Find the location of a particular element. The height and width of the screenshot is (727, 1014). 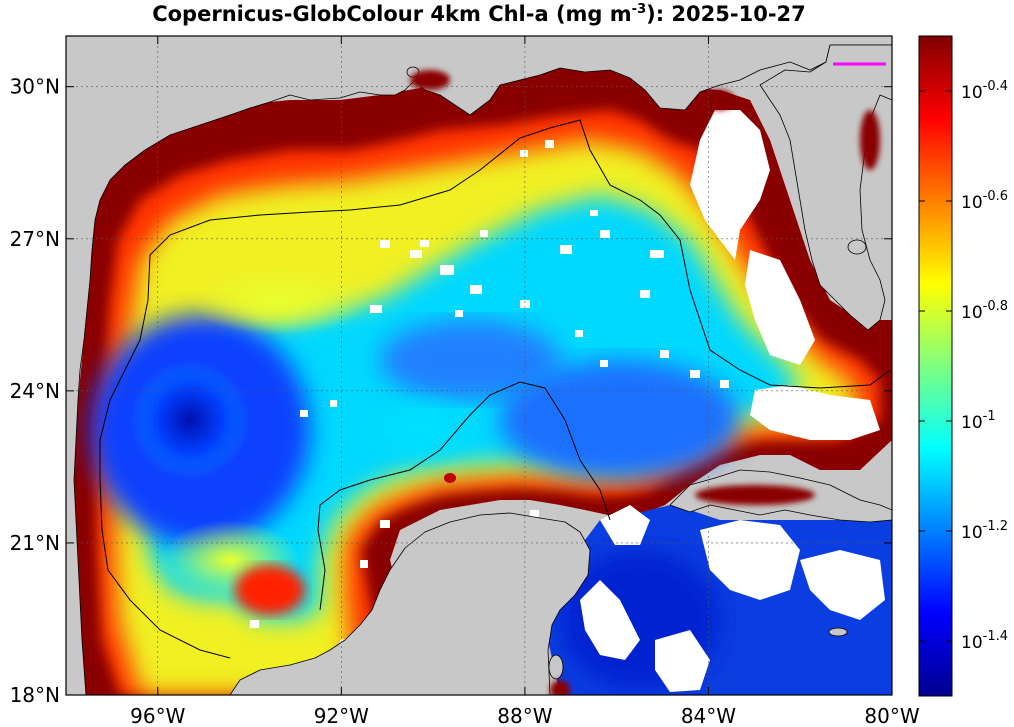

colorbar-tick-label: 10-0.8 is located at coordinates (984, 311).